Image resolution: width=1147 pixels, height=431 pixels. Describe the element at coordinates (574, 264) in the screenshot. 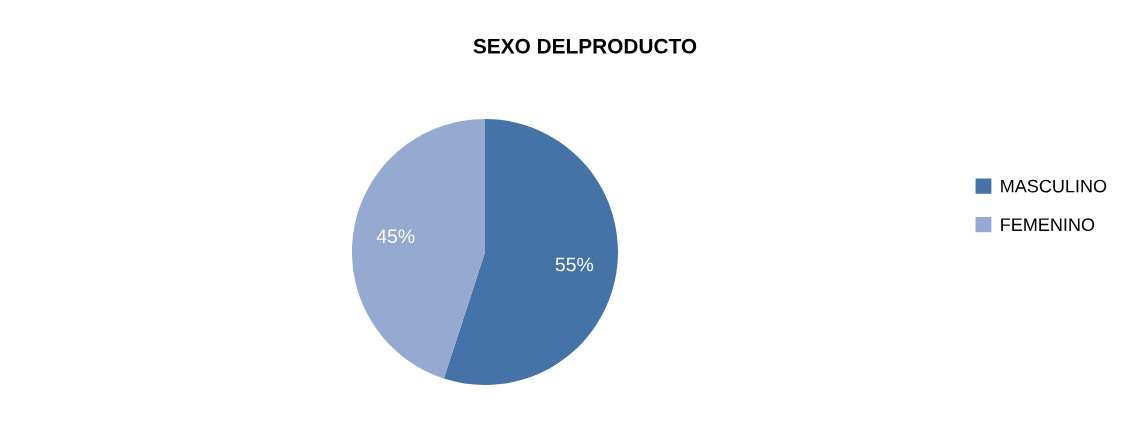

I see `data-label: 55%` at that location.